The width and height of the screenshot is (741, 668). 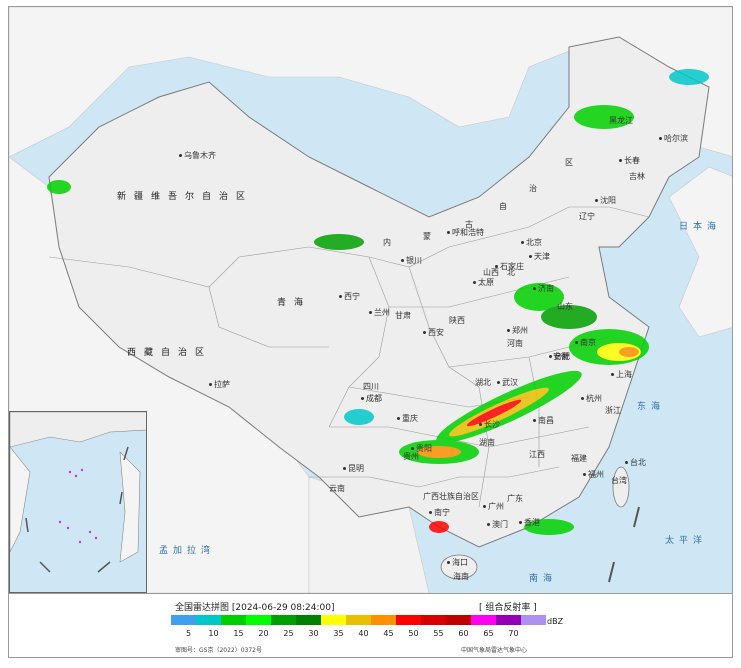 I want to click on province-label-heilongjiang: 黑龙江, so click(x=621, y=120).